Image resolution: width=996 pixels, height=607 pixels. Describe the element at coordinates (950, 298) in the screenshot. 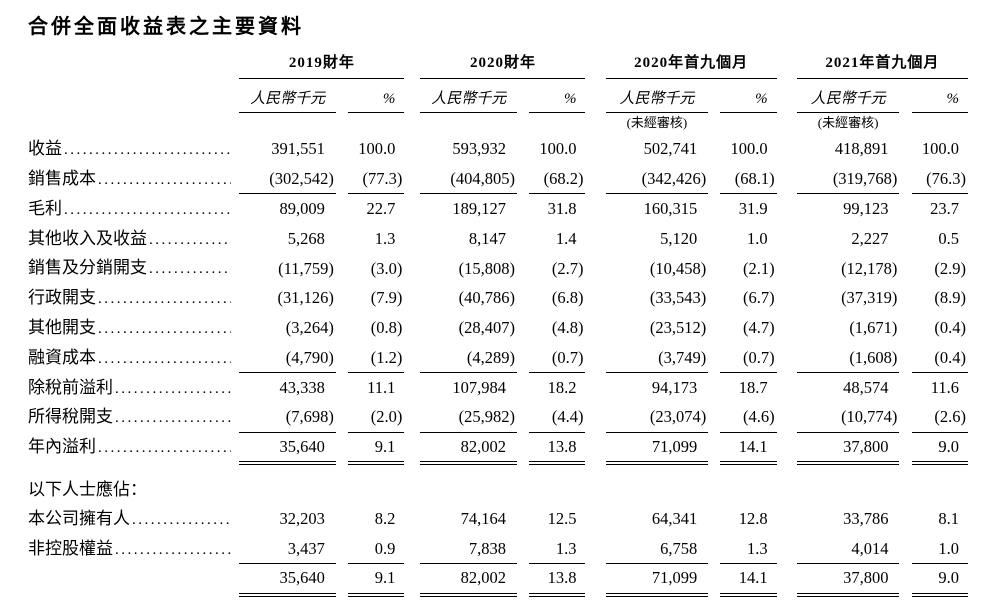

I see `percent-cell: (8.9)` at that location.